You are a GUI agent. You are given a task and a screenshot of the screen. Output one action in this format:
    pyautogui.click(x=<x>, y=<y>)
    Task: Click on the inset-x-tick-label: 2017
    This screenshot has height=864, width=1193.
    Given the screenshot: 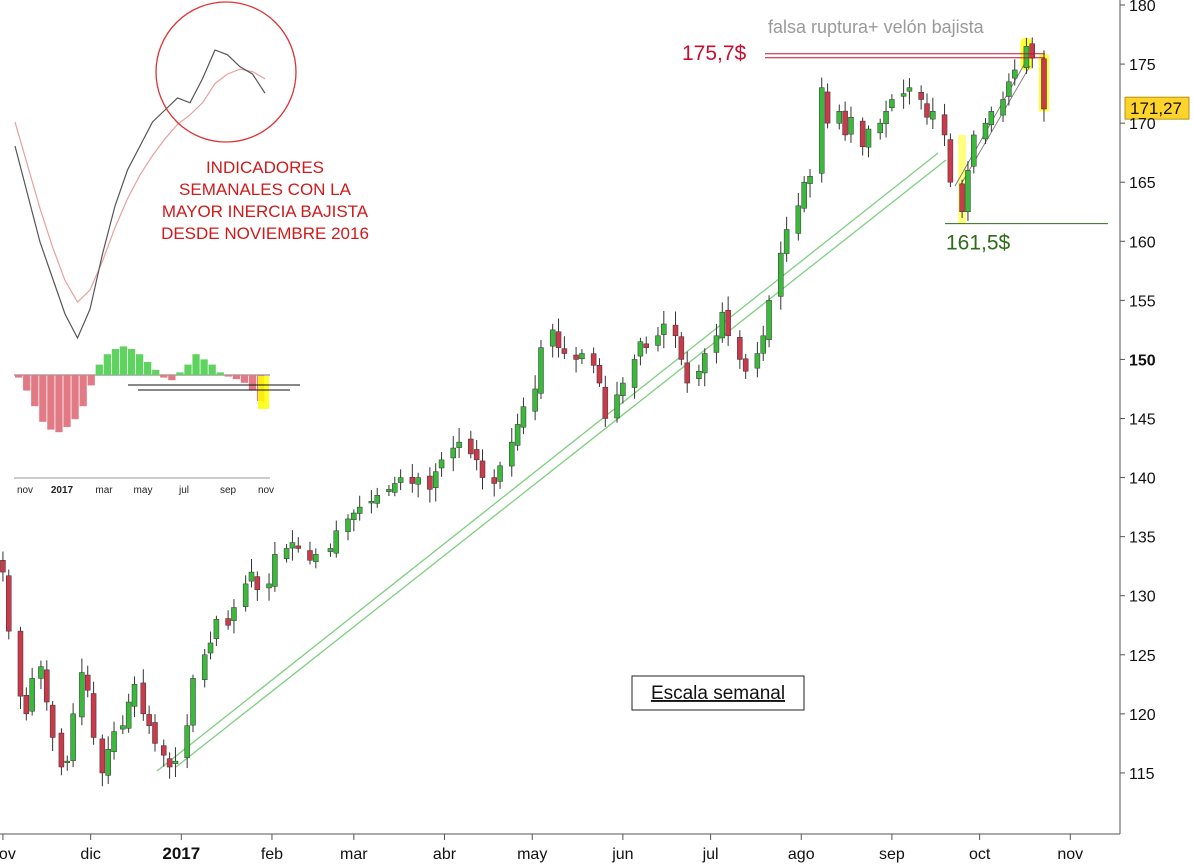 What is the action you would take?
    pyautogui.click(x=62, y=490)
    